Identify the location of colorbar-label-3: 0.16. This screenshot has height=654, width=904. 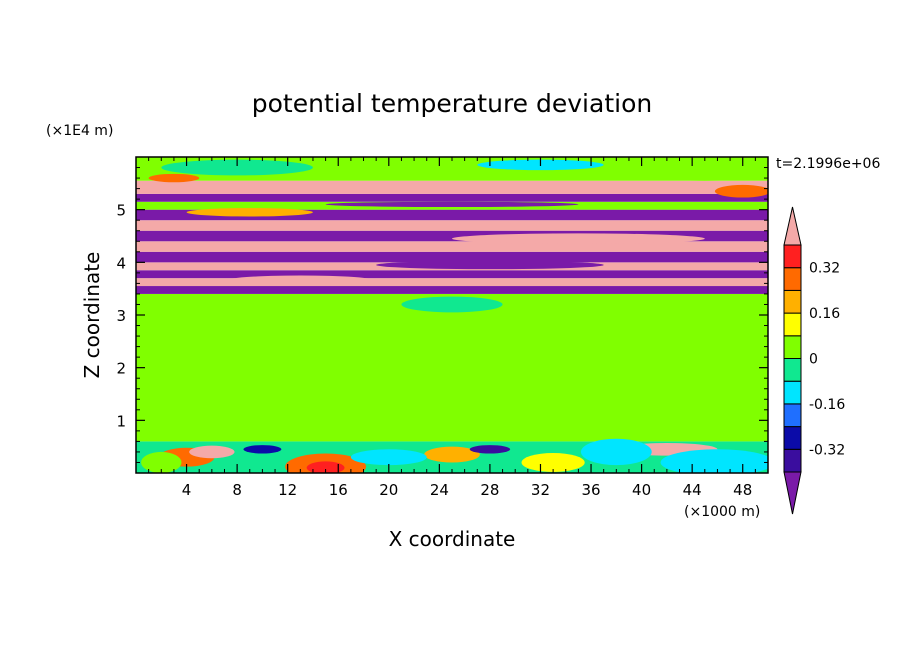
(824, 314).